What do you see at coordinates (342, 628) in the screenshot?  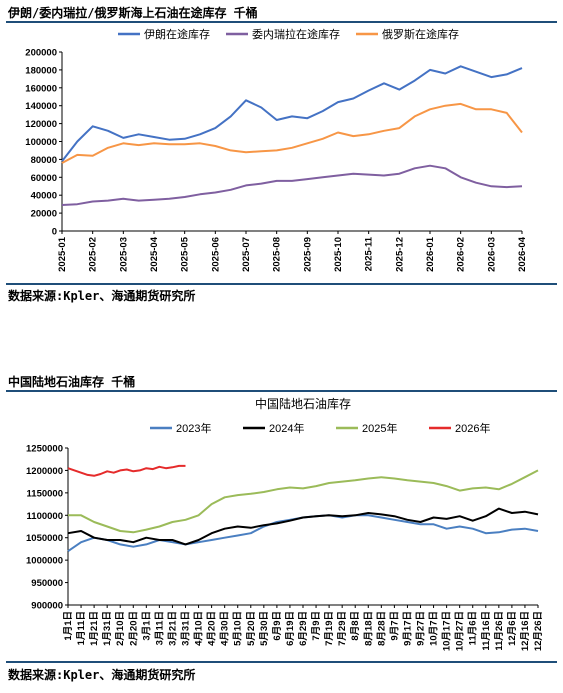 I see `chart2-xtick-label-21: 7月29日` at bounding box center [342, 628].